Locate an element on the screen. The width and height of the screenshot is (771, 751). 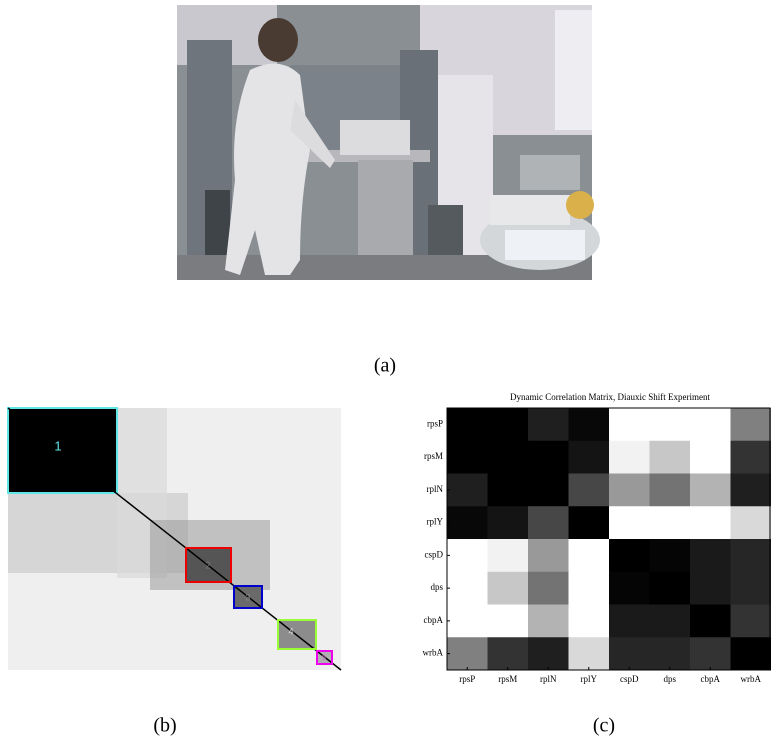
y-tick-label: rpsP is located at coordinates (435, 423).